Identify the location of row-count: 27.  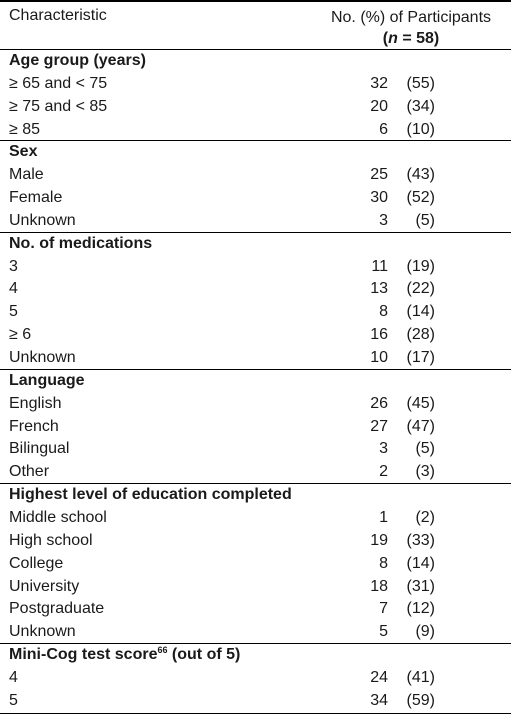
(379, 426).